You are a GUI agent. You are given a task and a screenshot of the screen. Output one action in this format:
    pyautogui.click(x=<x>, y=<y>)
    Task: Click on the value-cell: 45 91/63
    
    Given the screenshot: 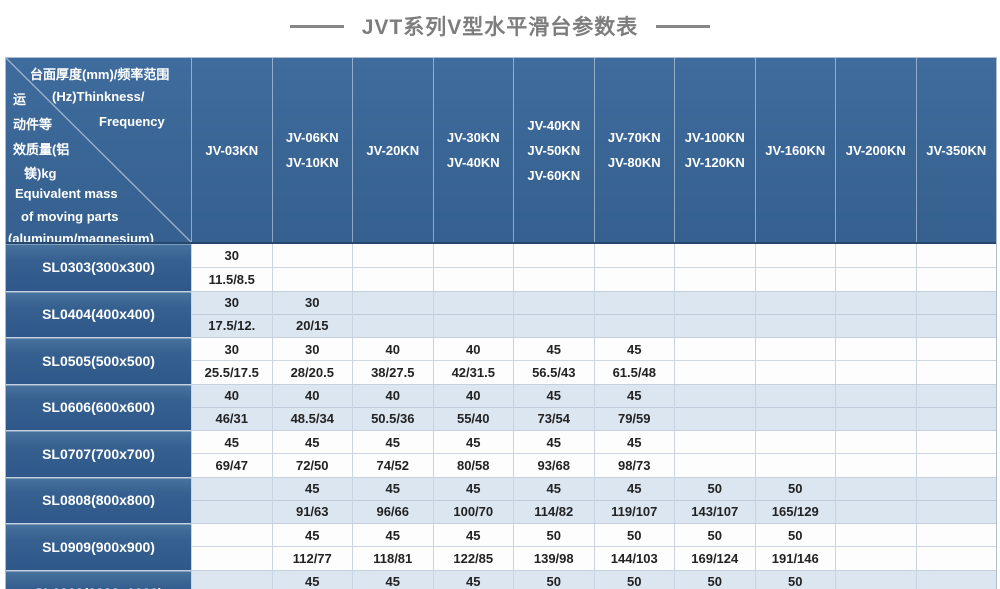 What is the action you would take?
    pyautogui.click(x=311, y=500)
    